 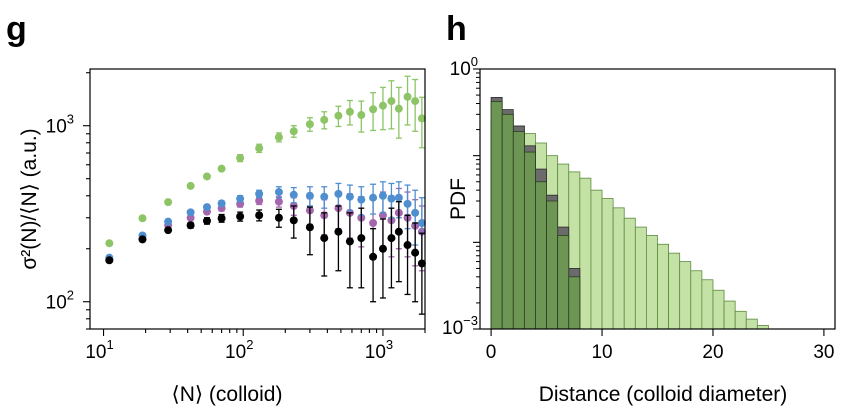 What do you see at coordinates (458, 199) in the screenshot?
I see `y-axis-label-h: PDF` at bounding box center [458, 199].